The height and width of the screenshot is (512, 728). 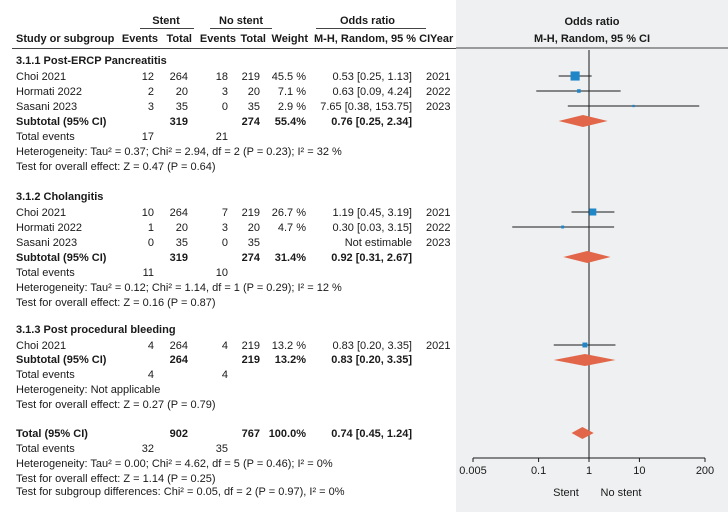 What do you see at coordinates (371, 360) in the screenshot?
I see `subtotal-ci: 0.83 [0.20, 3.35]` at bounding box center [371, 360].